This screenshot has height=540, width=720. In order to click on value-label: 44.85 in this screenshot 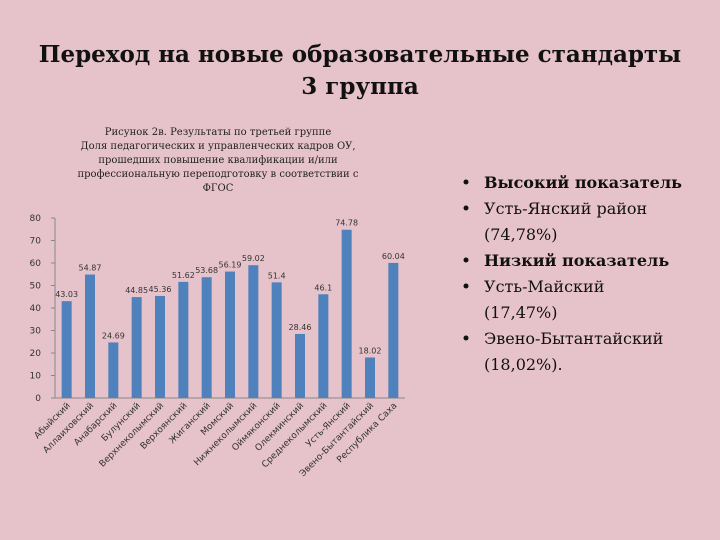, I will do `click(136, 290)`.